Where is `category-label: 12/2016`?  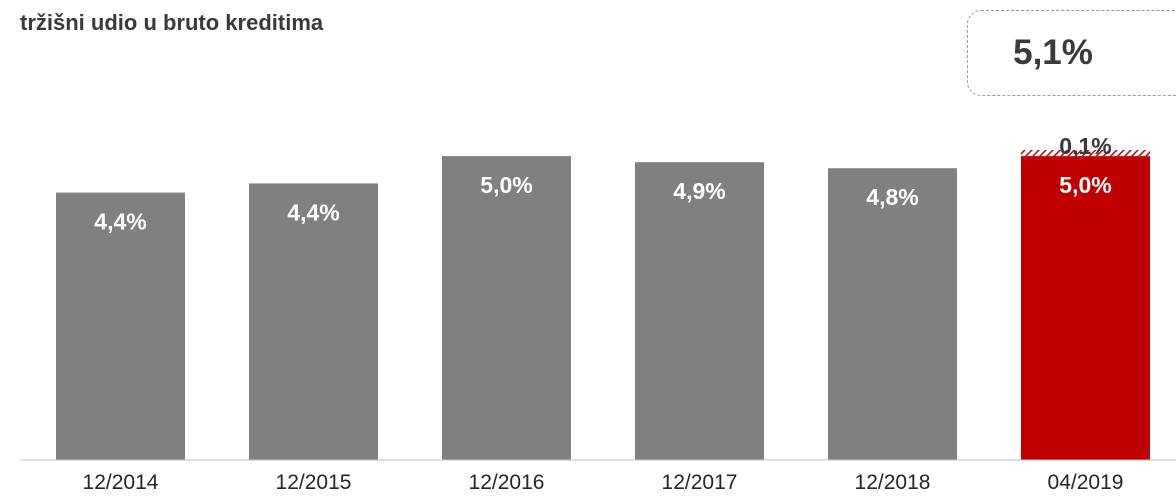 category-label: 12/2016 is located at coordinates (507, 482).